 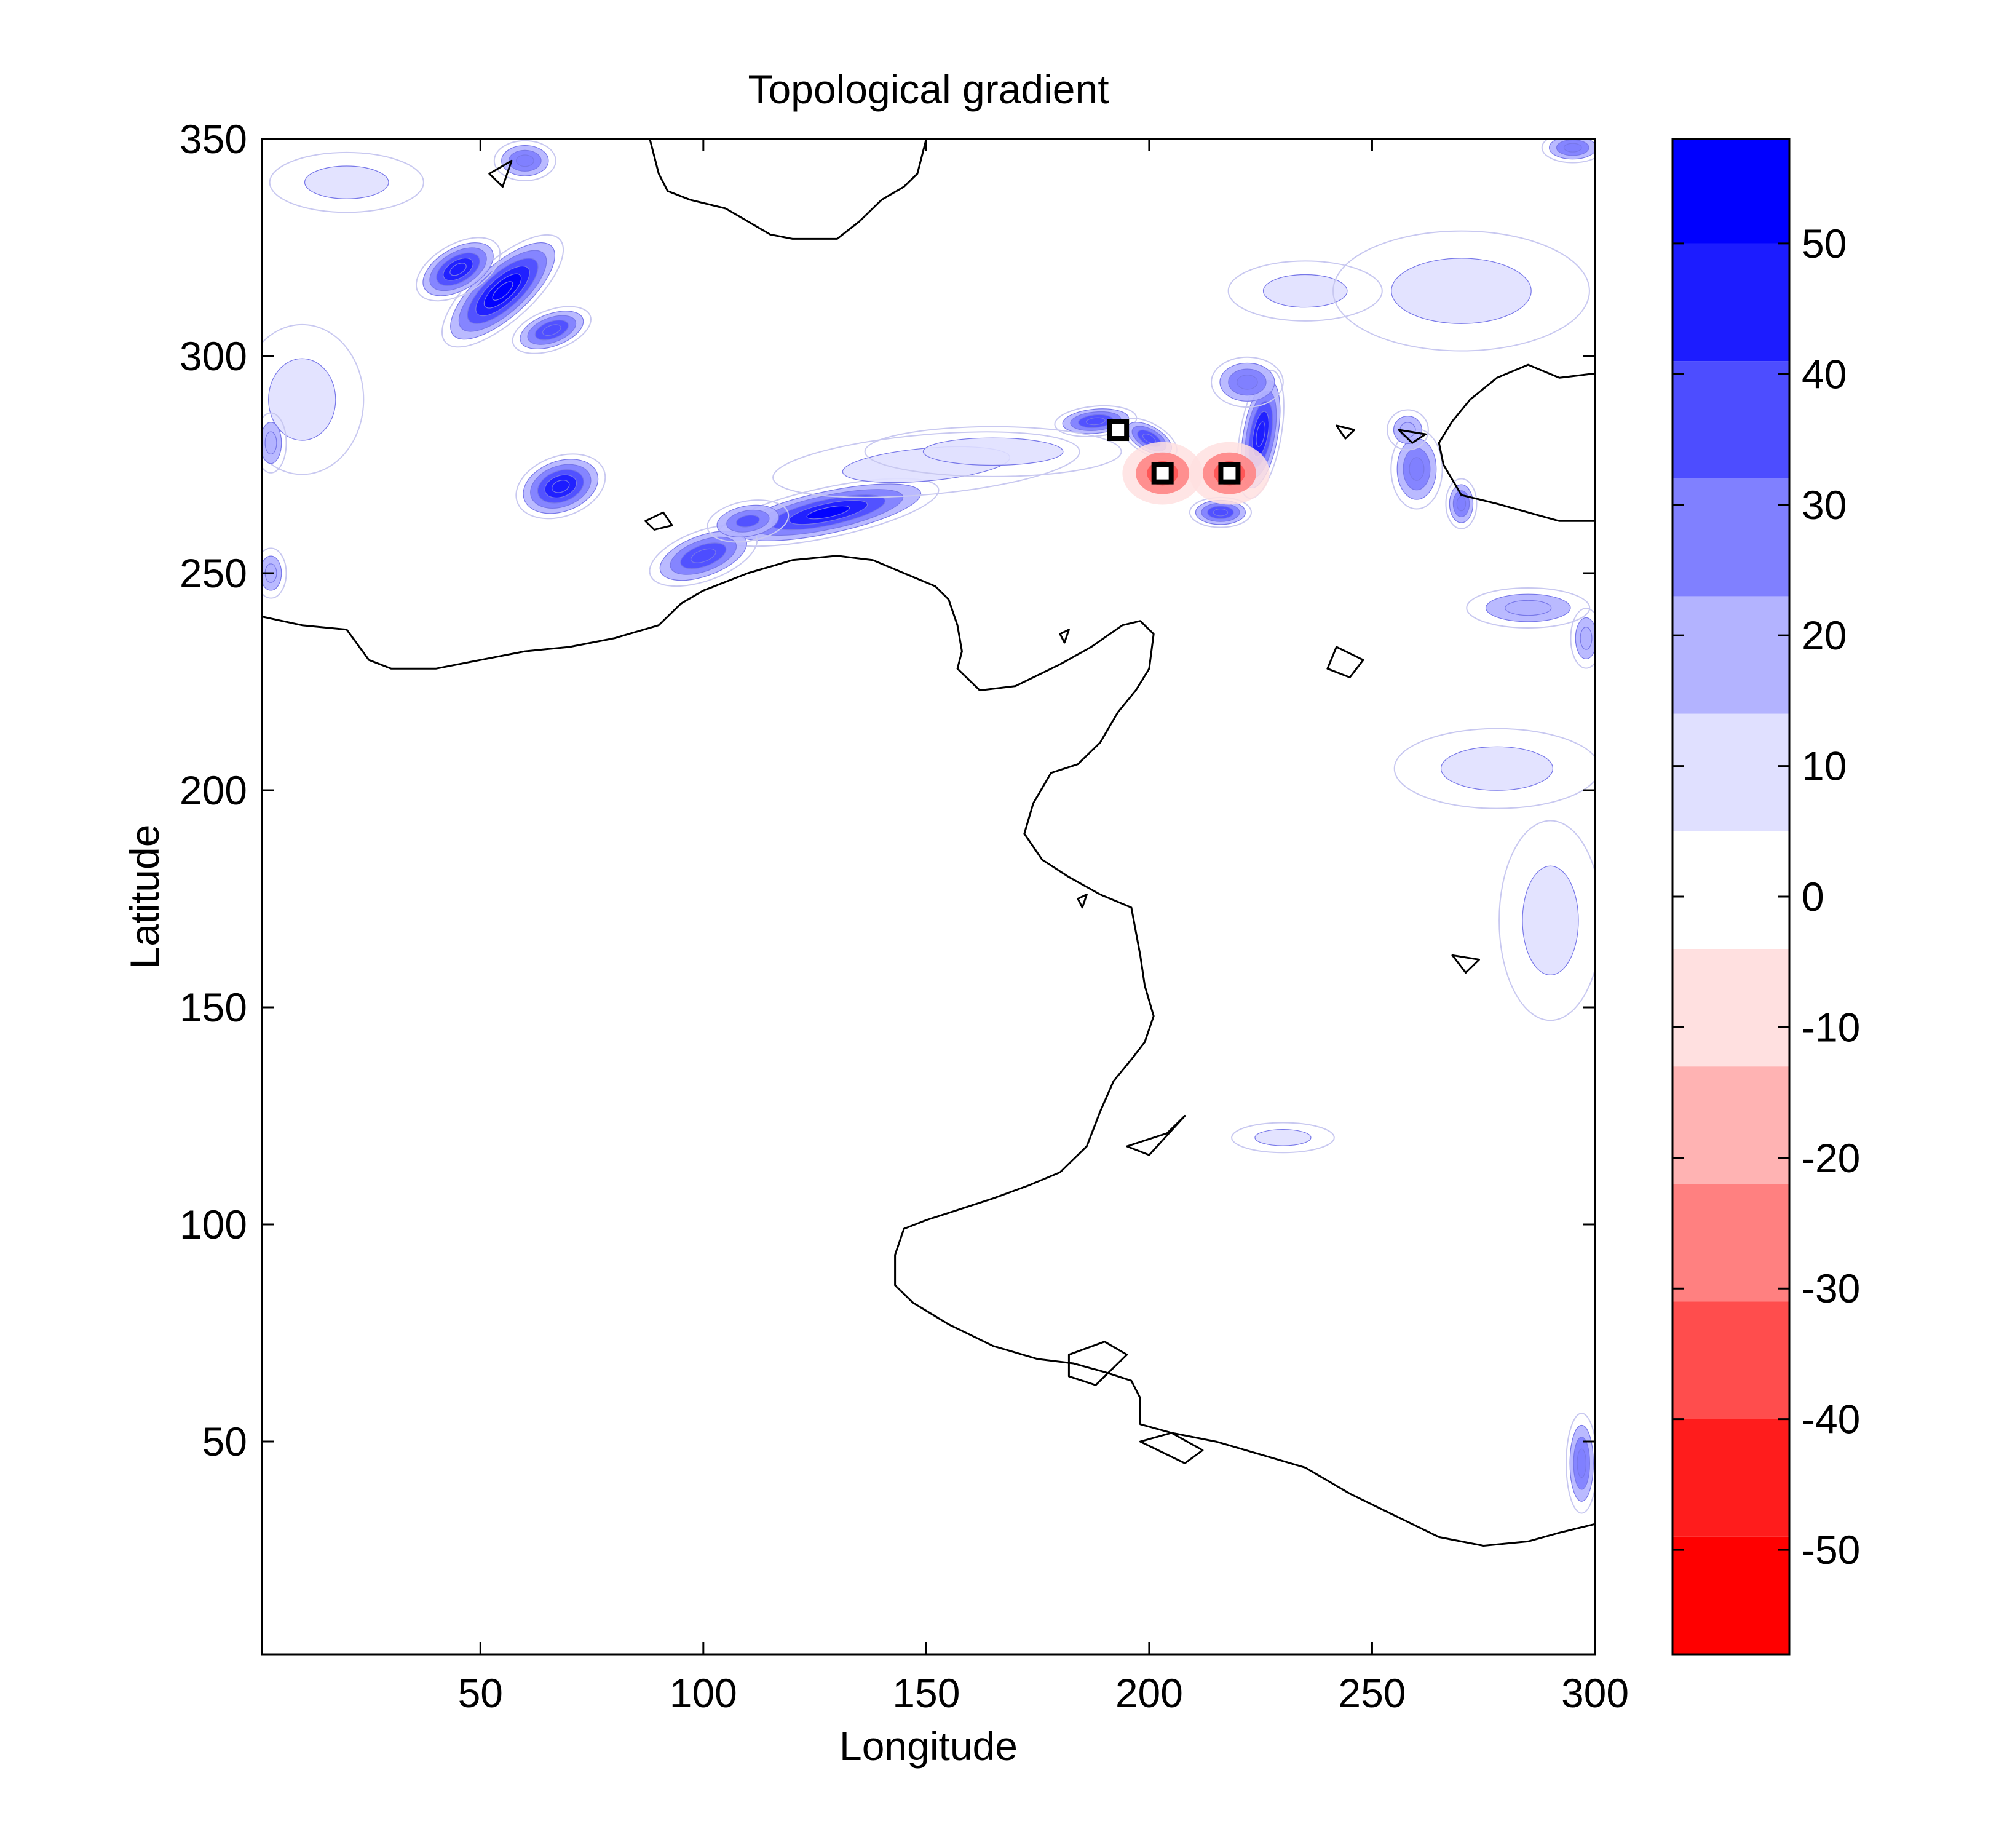 I want to click on y-tick-label: 350, so click(x=213, y=139).